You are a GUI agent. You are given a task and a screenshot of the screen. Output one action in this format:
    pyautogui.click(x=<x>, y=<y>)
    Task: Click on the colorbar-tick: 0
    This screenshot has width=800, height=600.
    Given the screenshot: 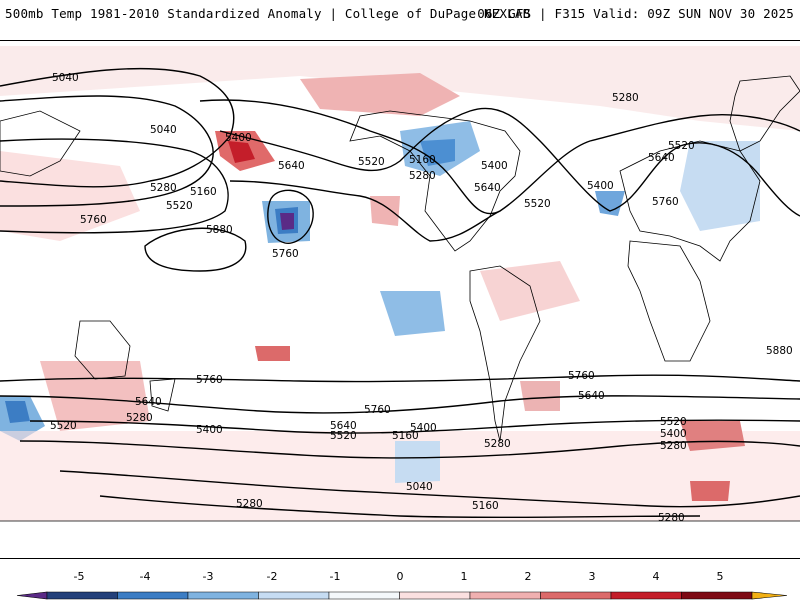 What is the action you would take?
    pyautogui.click(x=400, y=576)
    